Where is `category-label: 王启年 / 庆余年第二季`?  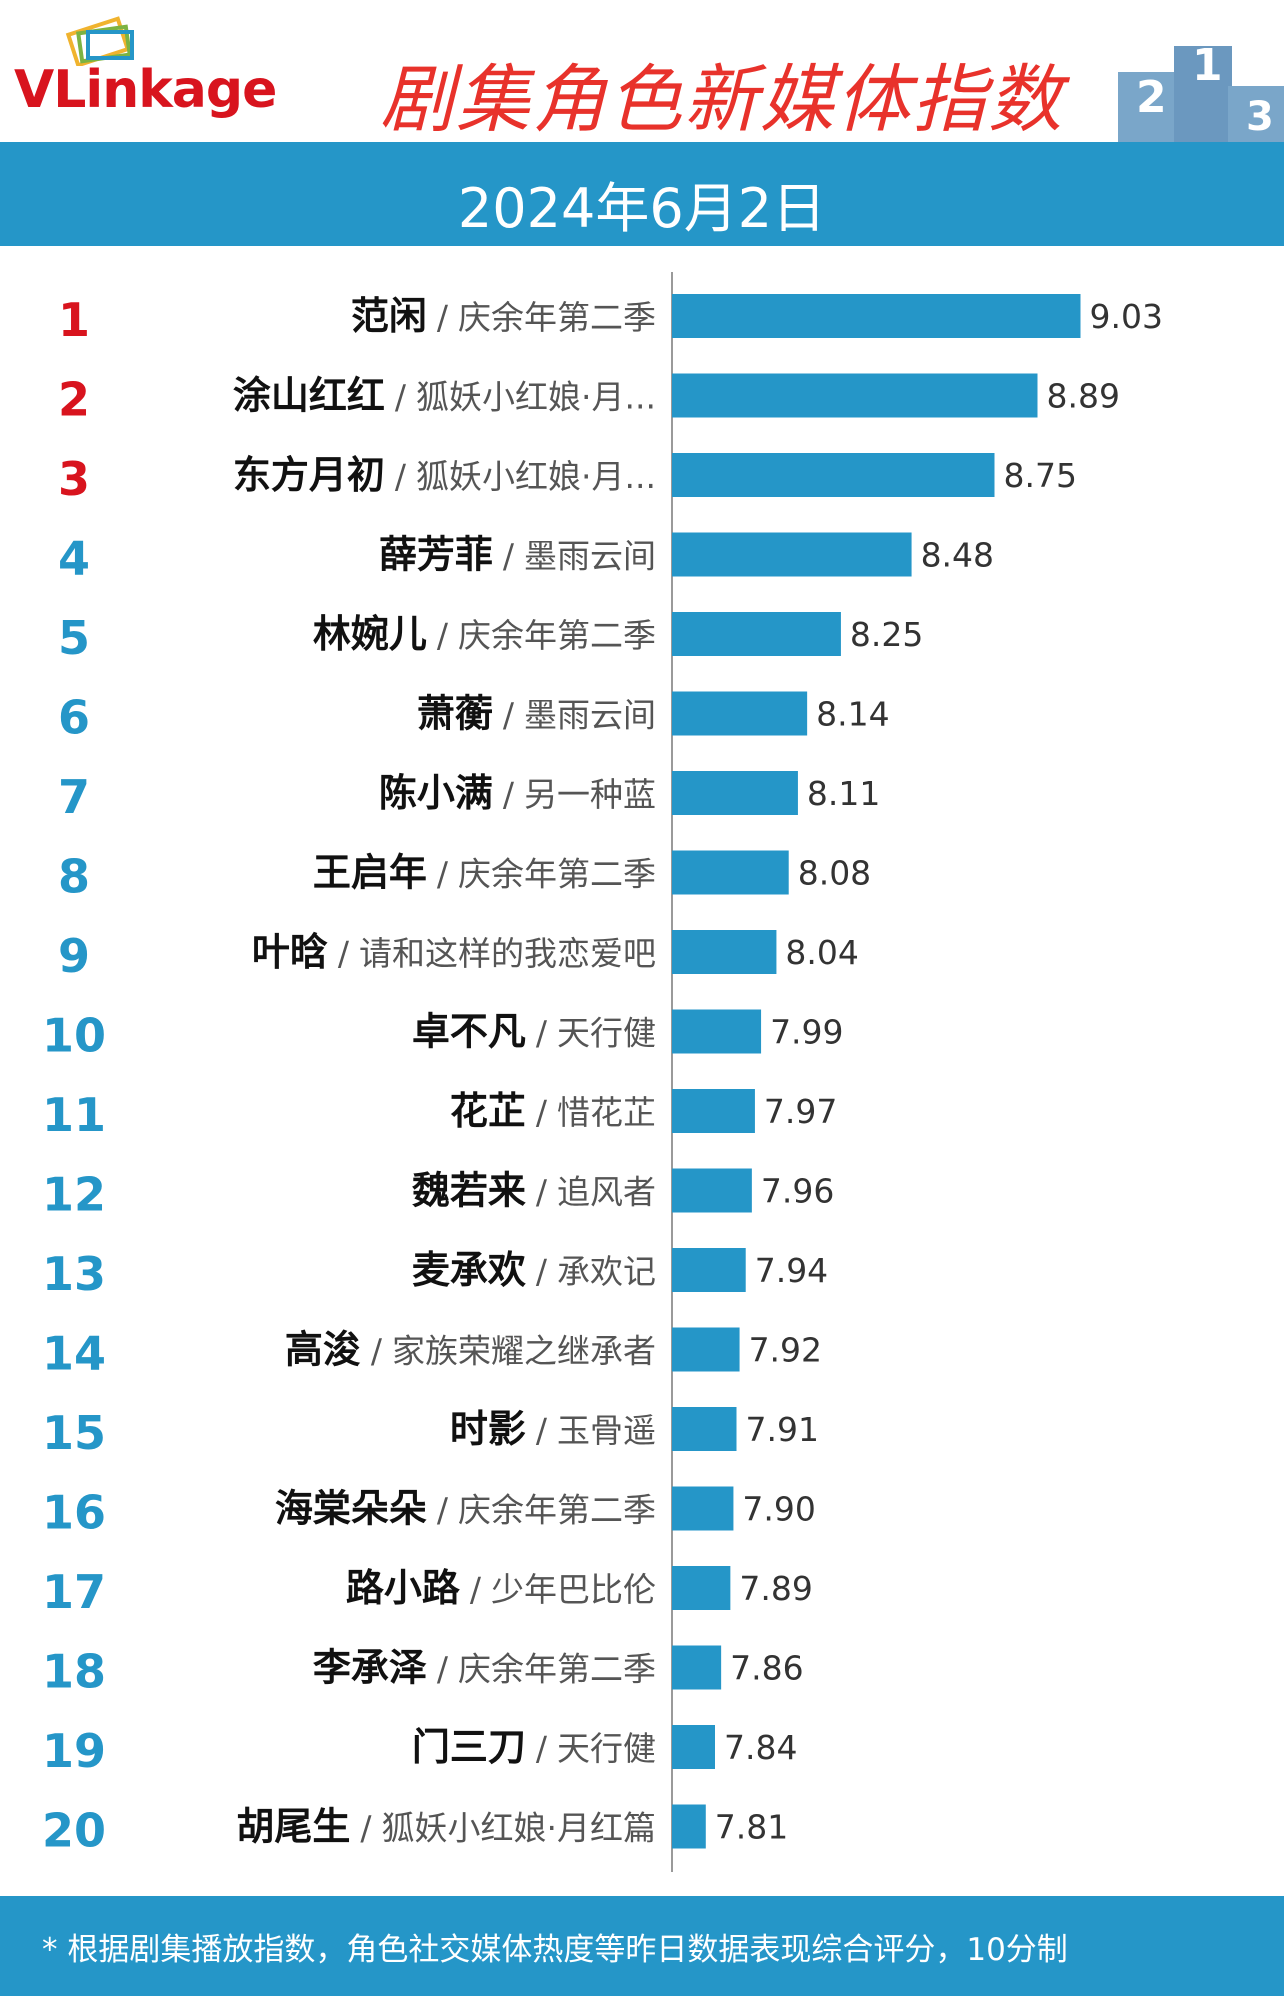
category-label: 王启年 / 庆余年第二季 is located at coordinates (484, 873).